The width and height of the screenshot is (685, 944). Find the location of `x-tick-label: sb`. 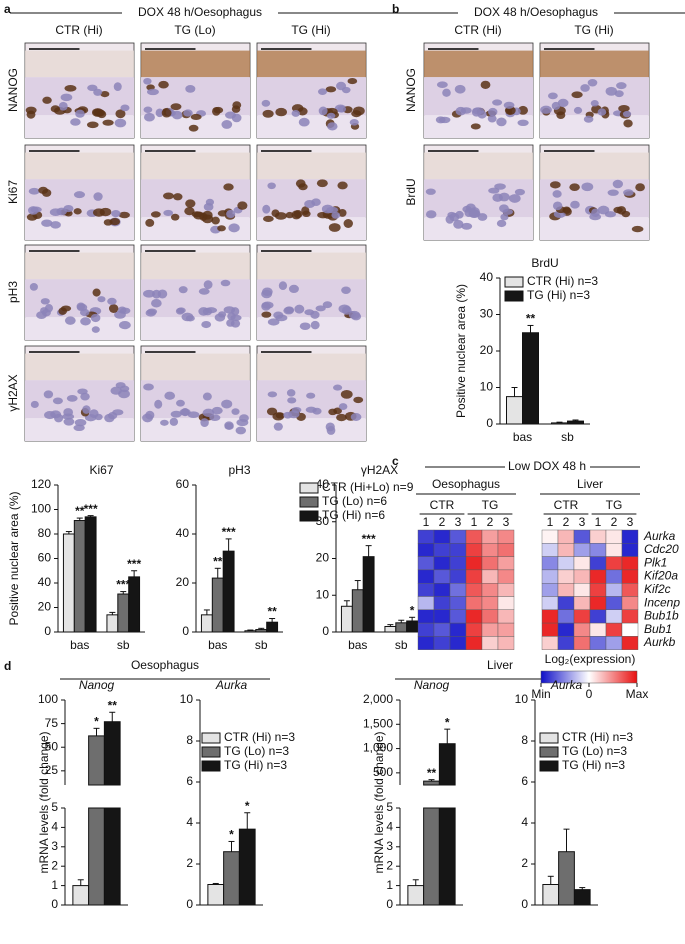

x-tick-label: sb is located at coordinates (123, 645).